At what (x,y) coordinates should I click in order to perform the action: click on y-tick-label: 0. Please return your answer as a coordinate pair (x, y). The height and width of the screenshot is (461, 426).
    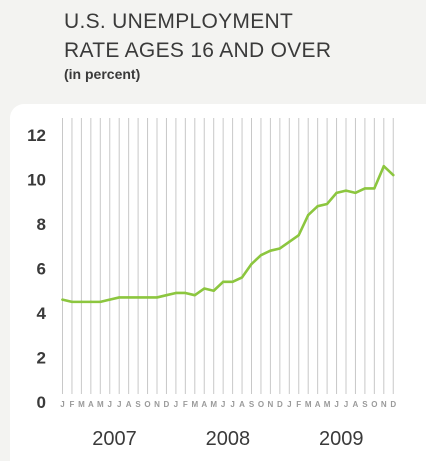
    Looking at the image, I should click on (41, 402).